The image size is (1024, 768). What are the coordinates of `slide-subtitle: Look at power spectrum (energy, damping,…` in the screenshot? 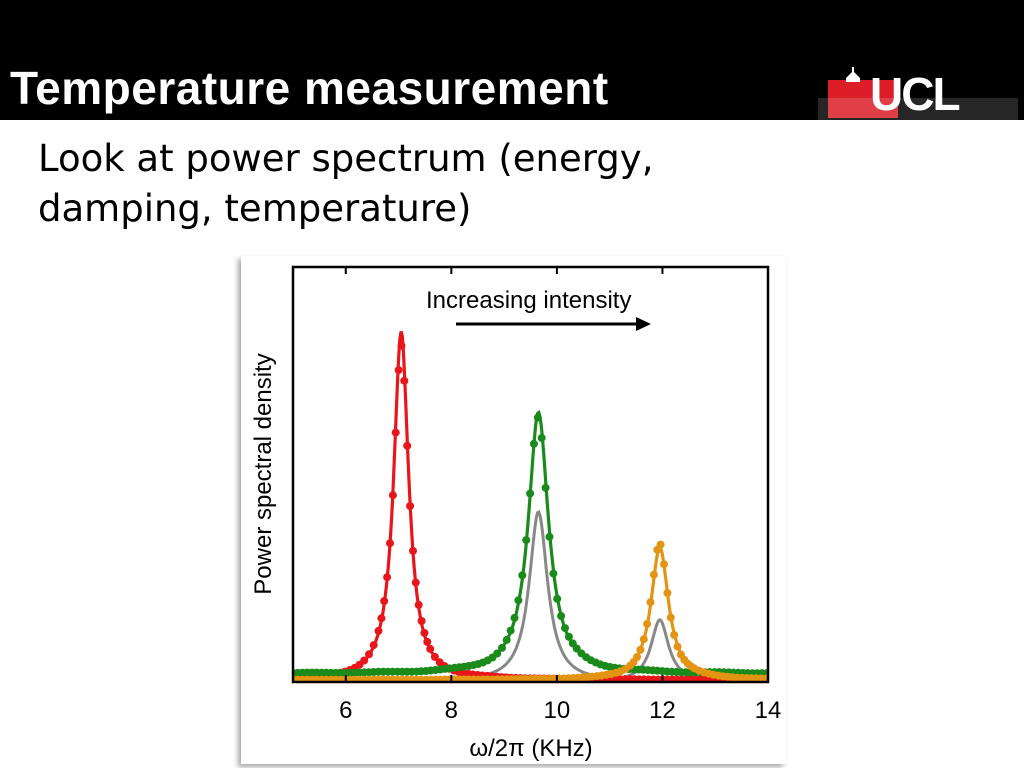 It's located at (428, 184).